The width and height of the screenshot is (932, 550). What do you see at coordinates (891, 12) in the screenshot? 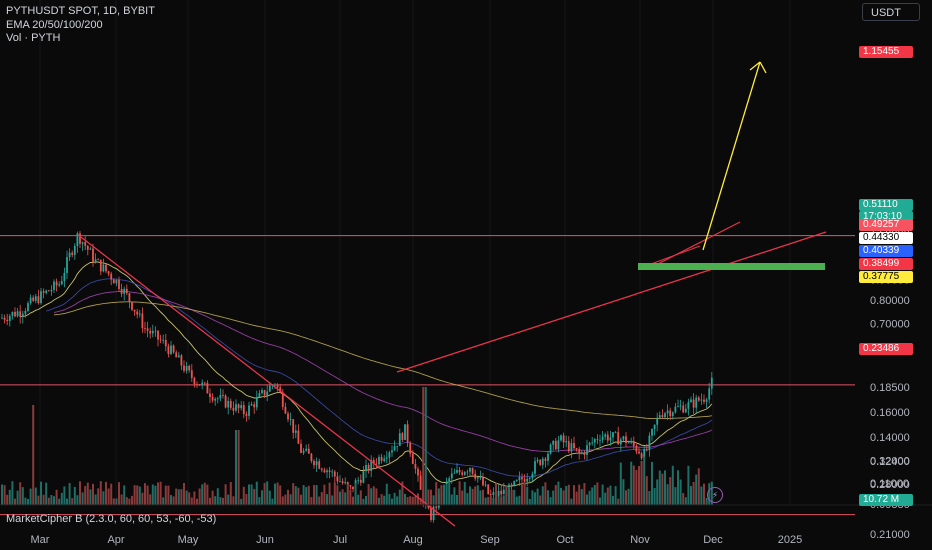
I see `currency-button: USDT` at bounding box center [891, 12].